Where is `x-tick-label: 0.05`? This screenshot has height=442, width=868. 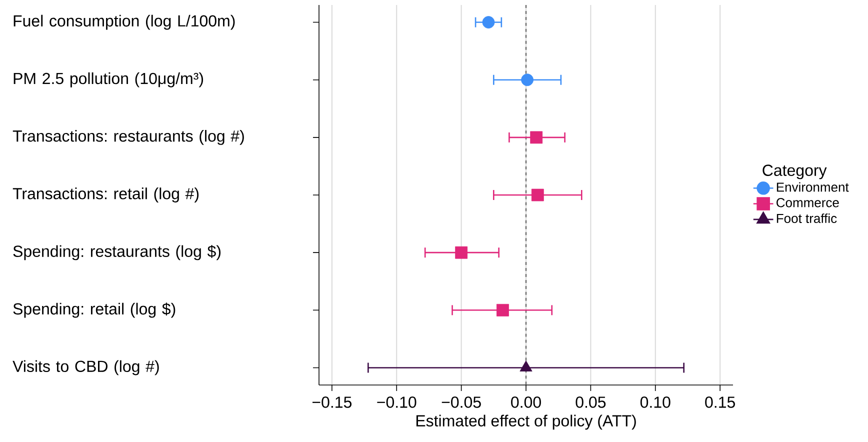
x-tick-label: 0.05 is located at coordinates (591, 402).